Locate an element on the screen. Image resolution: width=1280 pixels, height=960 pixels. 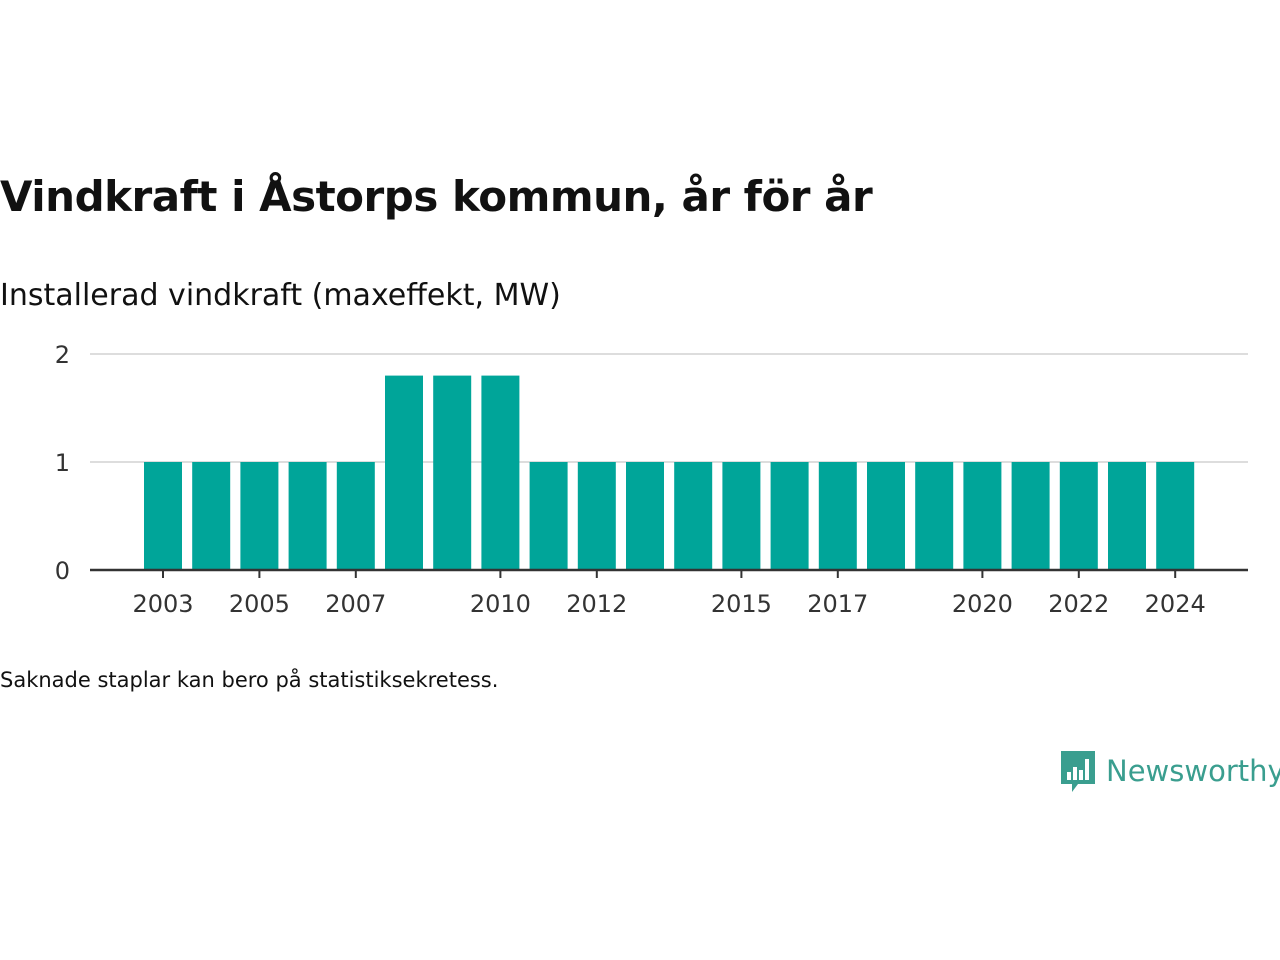
bar-2018 is located at coordinates (886, 516).